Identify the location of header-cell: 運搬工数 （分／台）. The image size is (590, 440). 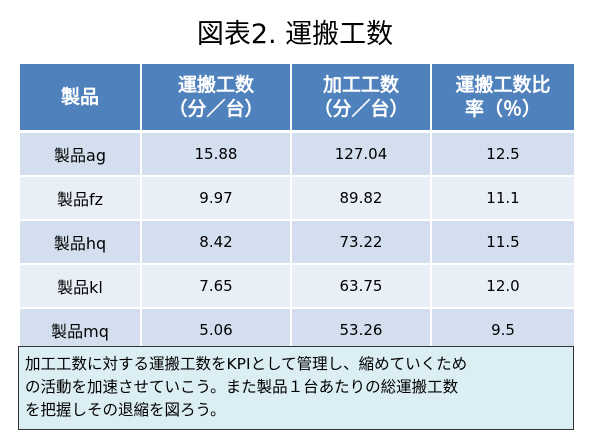
(216, 97).